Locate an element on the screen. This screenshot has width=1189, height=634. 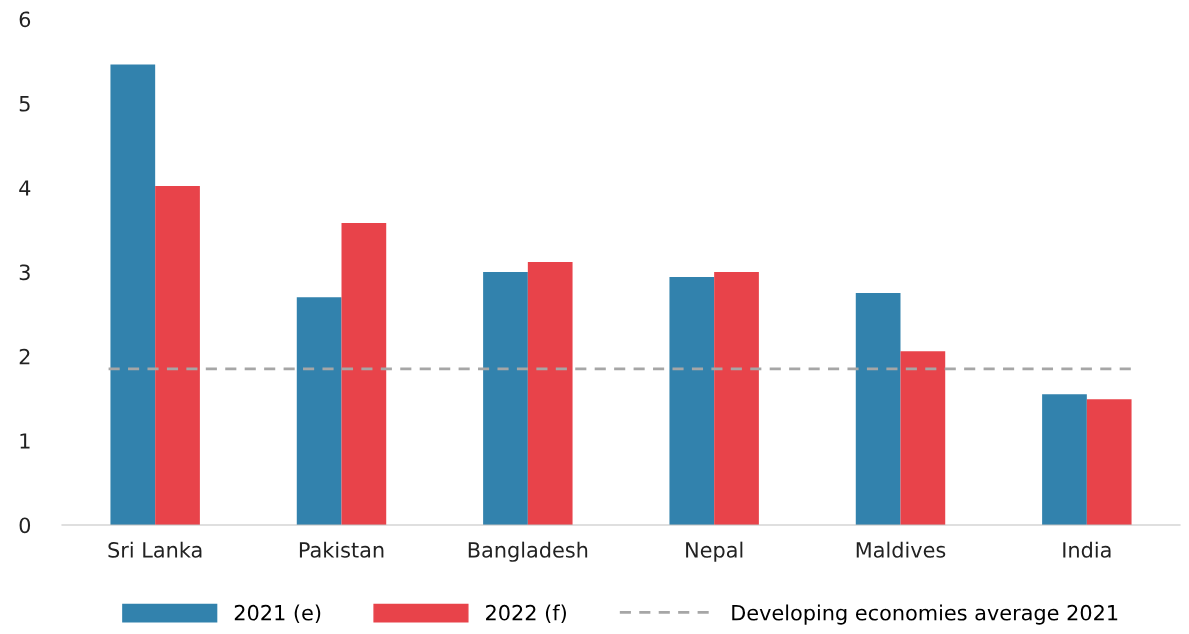
legend-label: Developing economies average 2021 is located at coordinates (925, 614).